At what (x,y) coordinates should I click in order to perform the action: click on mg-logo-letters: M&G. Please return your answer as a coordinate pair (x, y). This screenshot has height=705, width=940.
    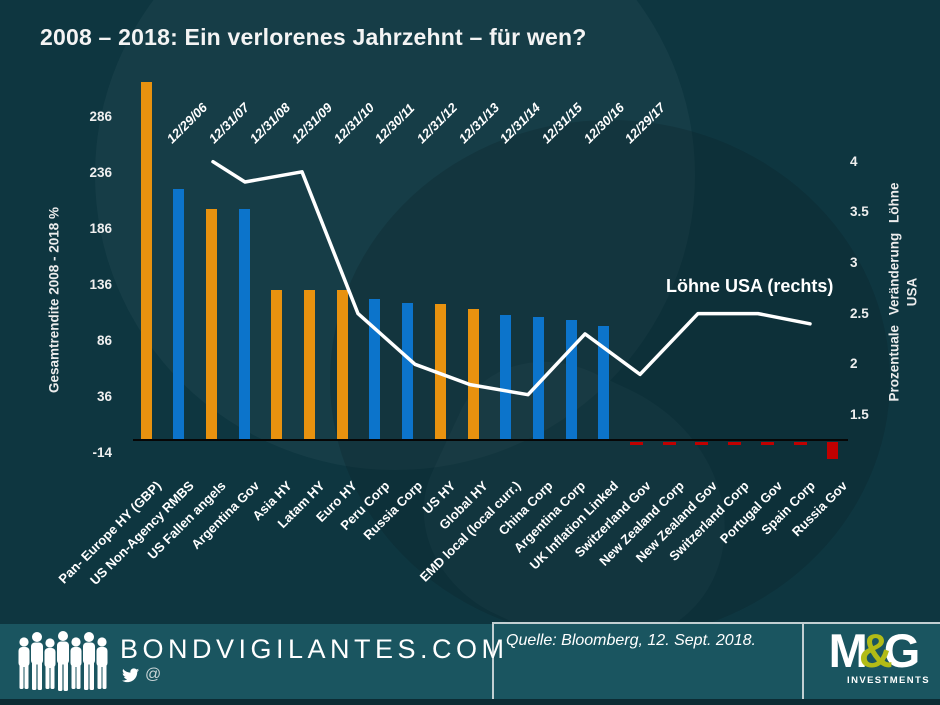
    Looking at the image, I should click on (874, 650).